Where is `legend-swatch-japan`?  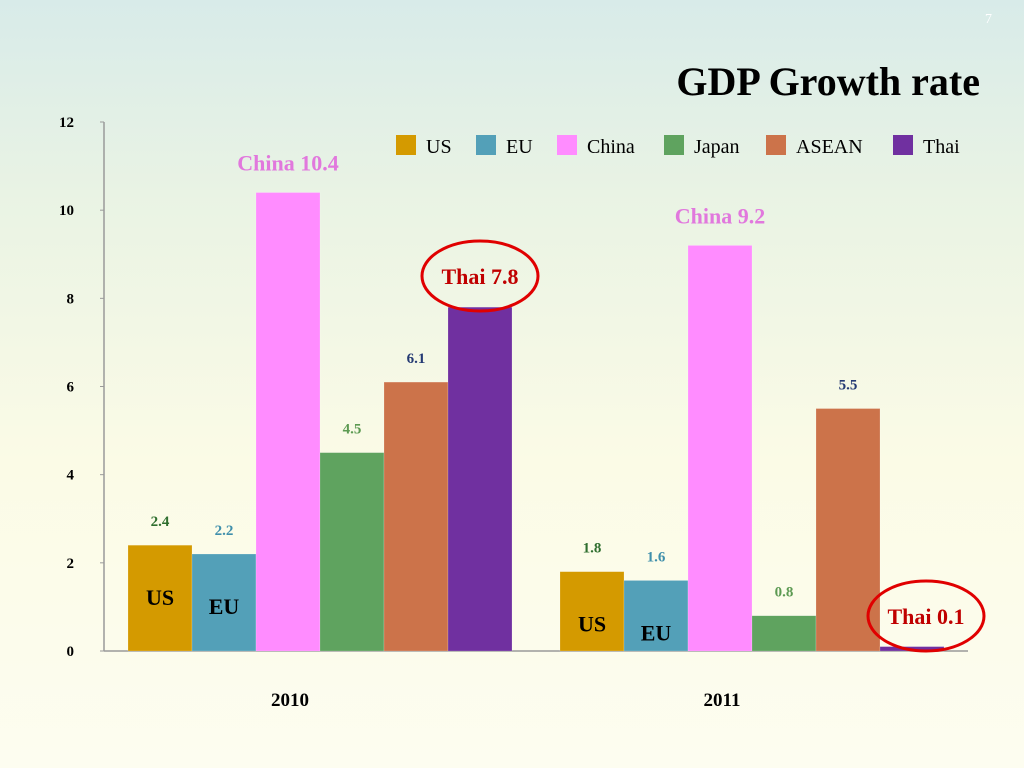 legend-swatch-japan is located at coordinates (674, 145).